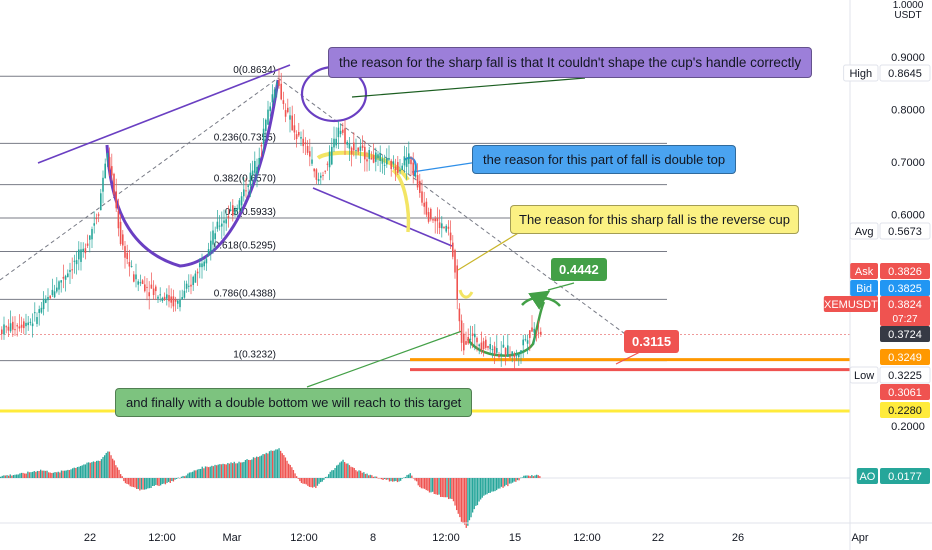 This screenshot has height=550, width=932. Describe the element at coordinates (905, 272) in the screenshot. I see `price-label-value: 0.3826` at that location.